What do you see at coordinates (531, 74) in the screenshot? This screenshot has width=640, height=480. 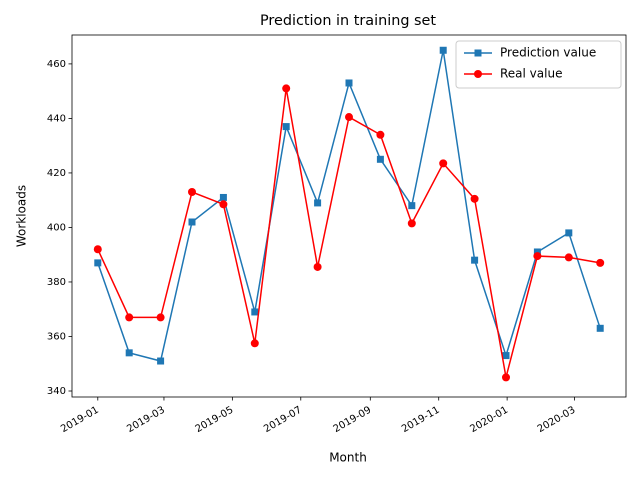 I see `legend-label: Real value` at bounding box center [531, 74].